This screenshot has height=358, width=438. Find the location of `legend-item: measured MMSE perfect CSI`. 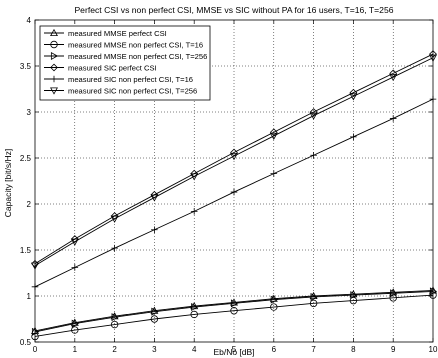

legend-item: measured MMSE perfect CSI is located at coordinates (105, 33).